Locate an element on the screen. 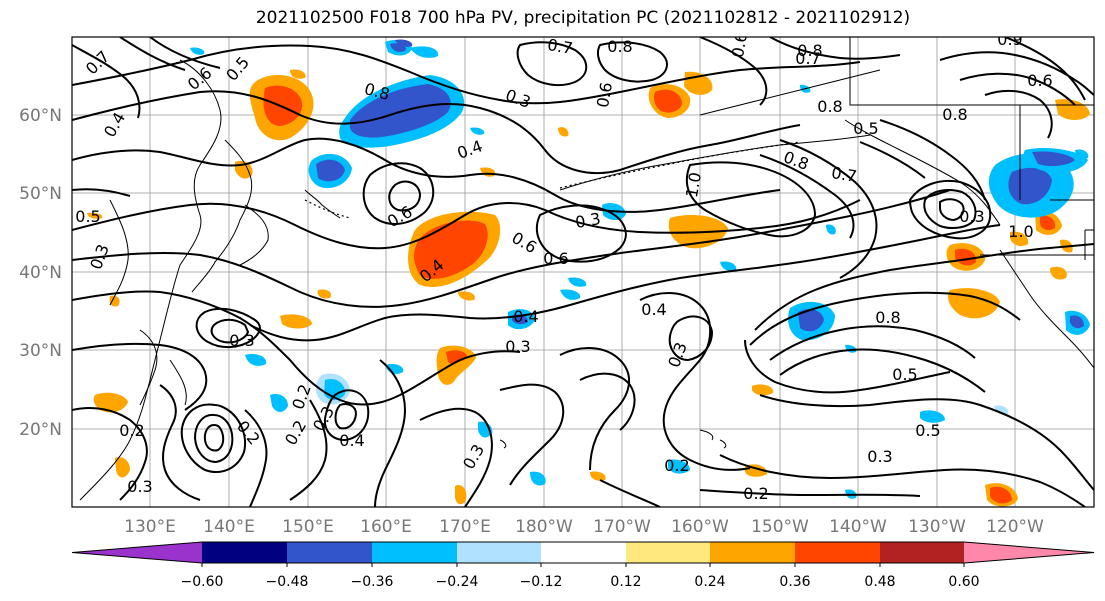  longitude-label: 140°E is located at coordinates (229, 527).